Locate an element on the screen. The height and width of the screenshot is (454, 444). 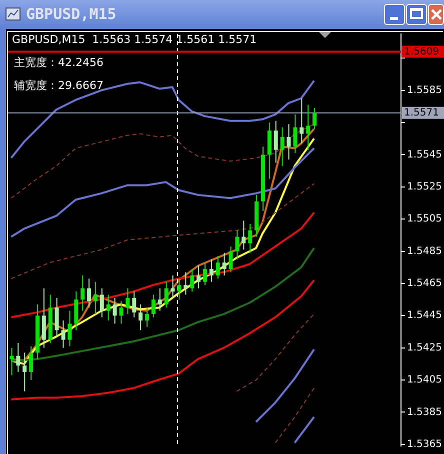
y-tick-label: 1.5505 is located at coordinates (424, 219).